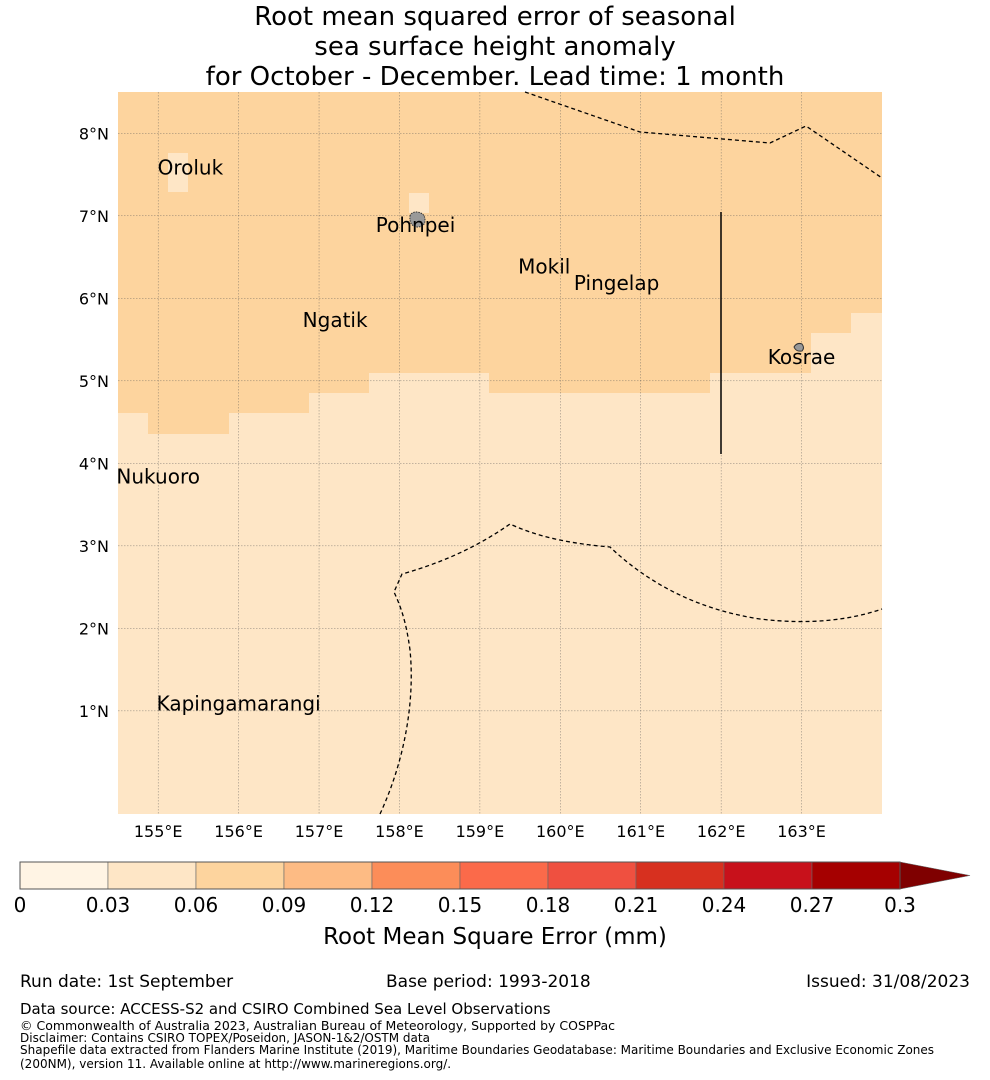  Describe the element at coordinates (544, 266) in the screenshot. I see `place-label-mokil: Mokil` at that location.